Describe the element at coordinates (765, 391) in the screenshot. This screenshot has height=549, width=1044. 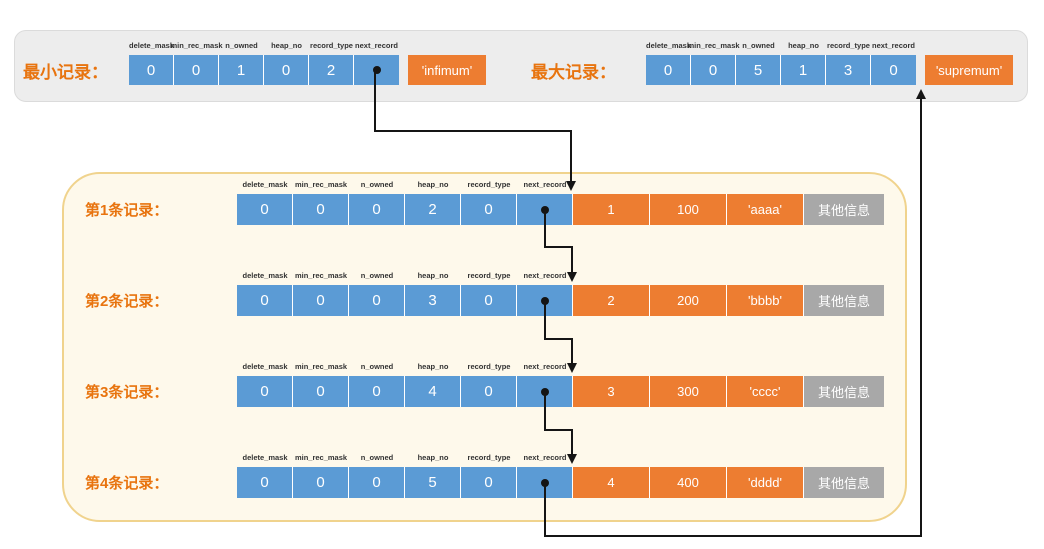
I see `column-value-cell: 'cccc'` at that location.